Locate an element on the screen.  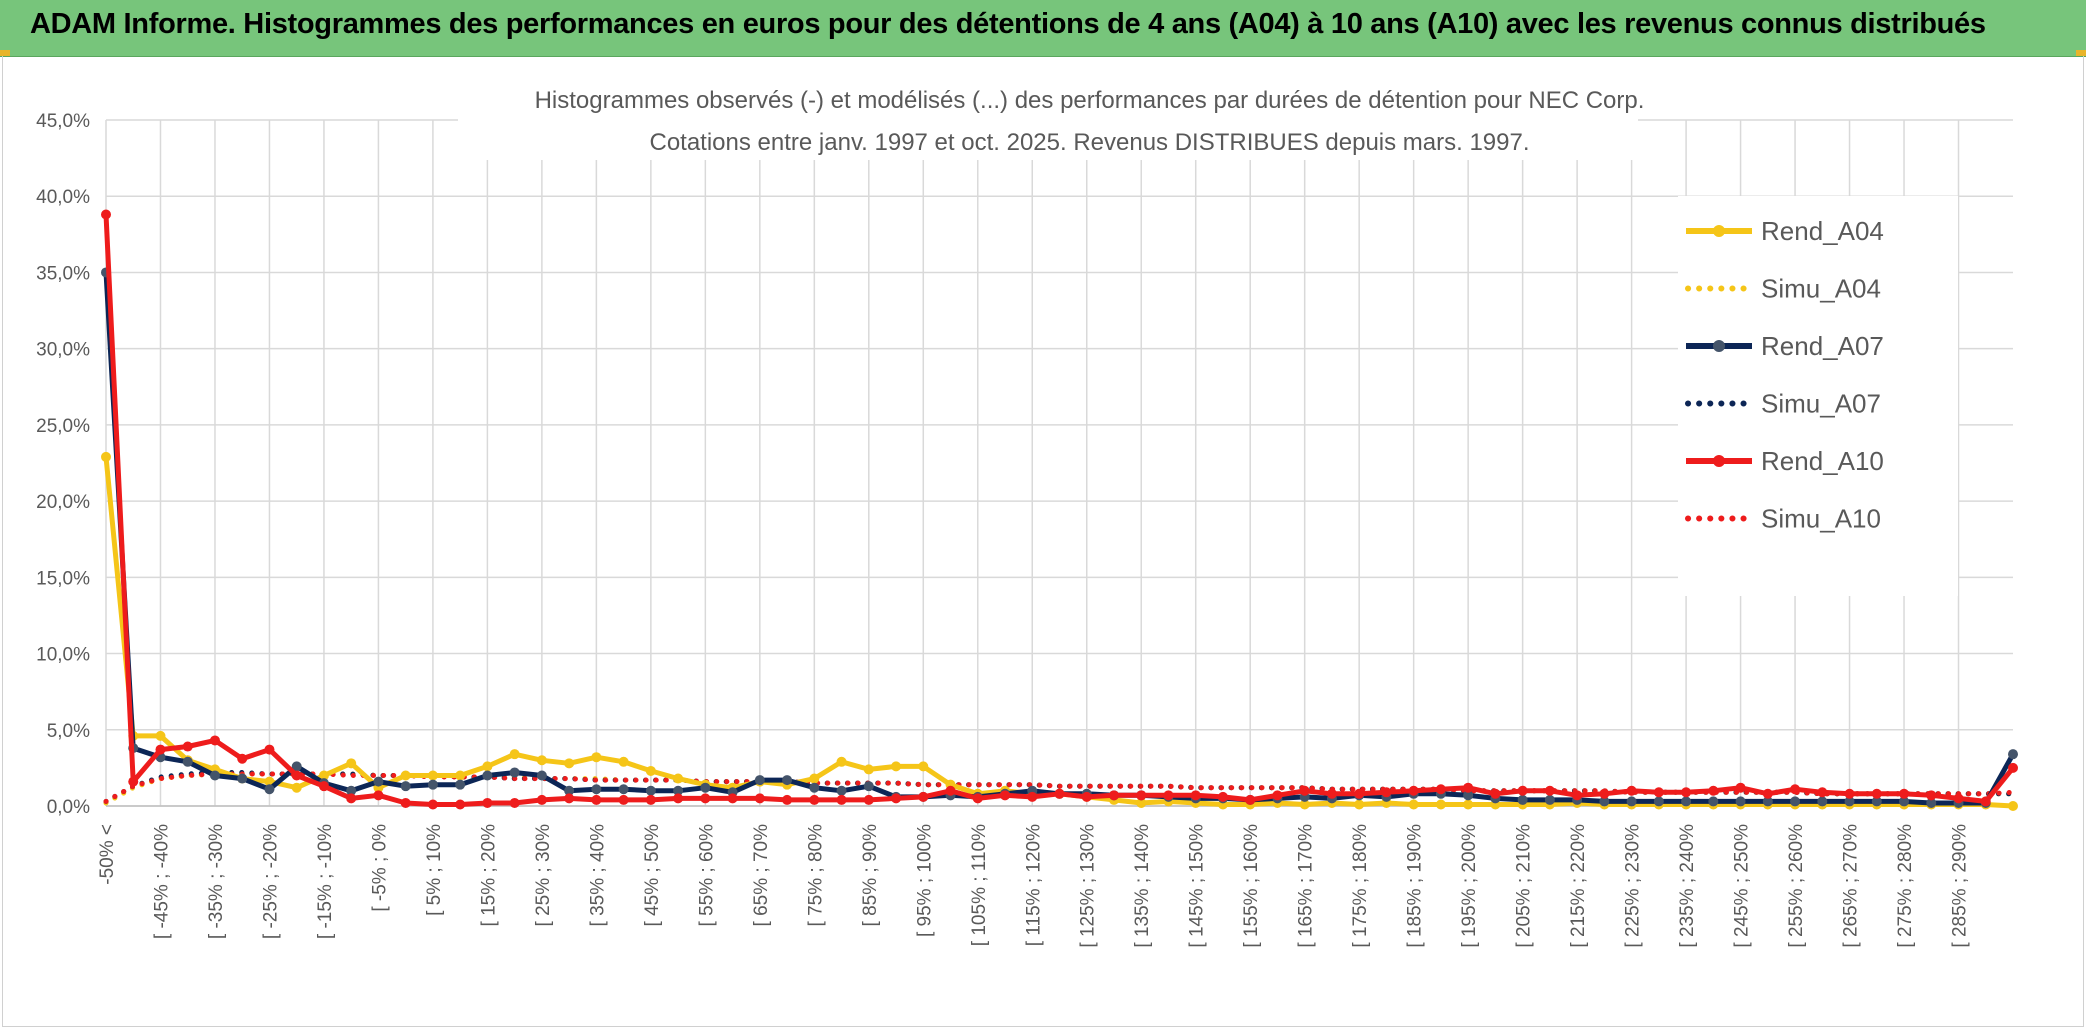
x-tick-label: [ 95% ; 100% is located at coordinates (924, 880).